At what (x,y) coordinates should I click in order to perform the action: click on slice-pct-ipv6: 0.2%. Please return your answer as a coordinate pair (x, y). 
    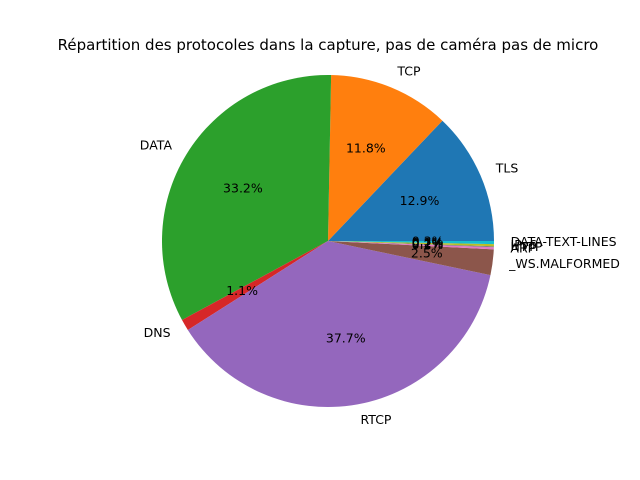
    Looking at the image, I should click on (428, 242).